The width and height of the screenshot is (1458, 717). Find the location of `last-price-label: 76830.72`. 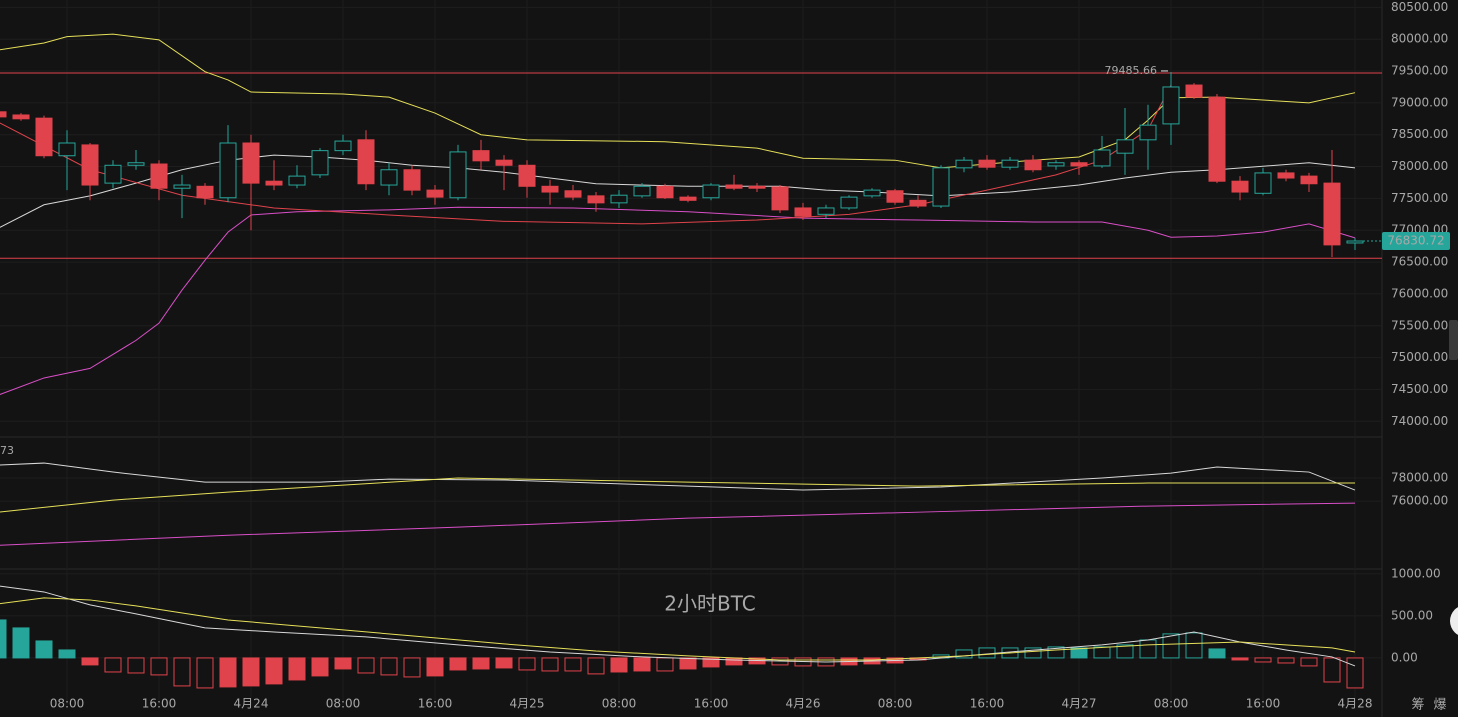

last-price-label: 76830.72 is located at coordinates (1415, 241).